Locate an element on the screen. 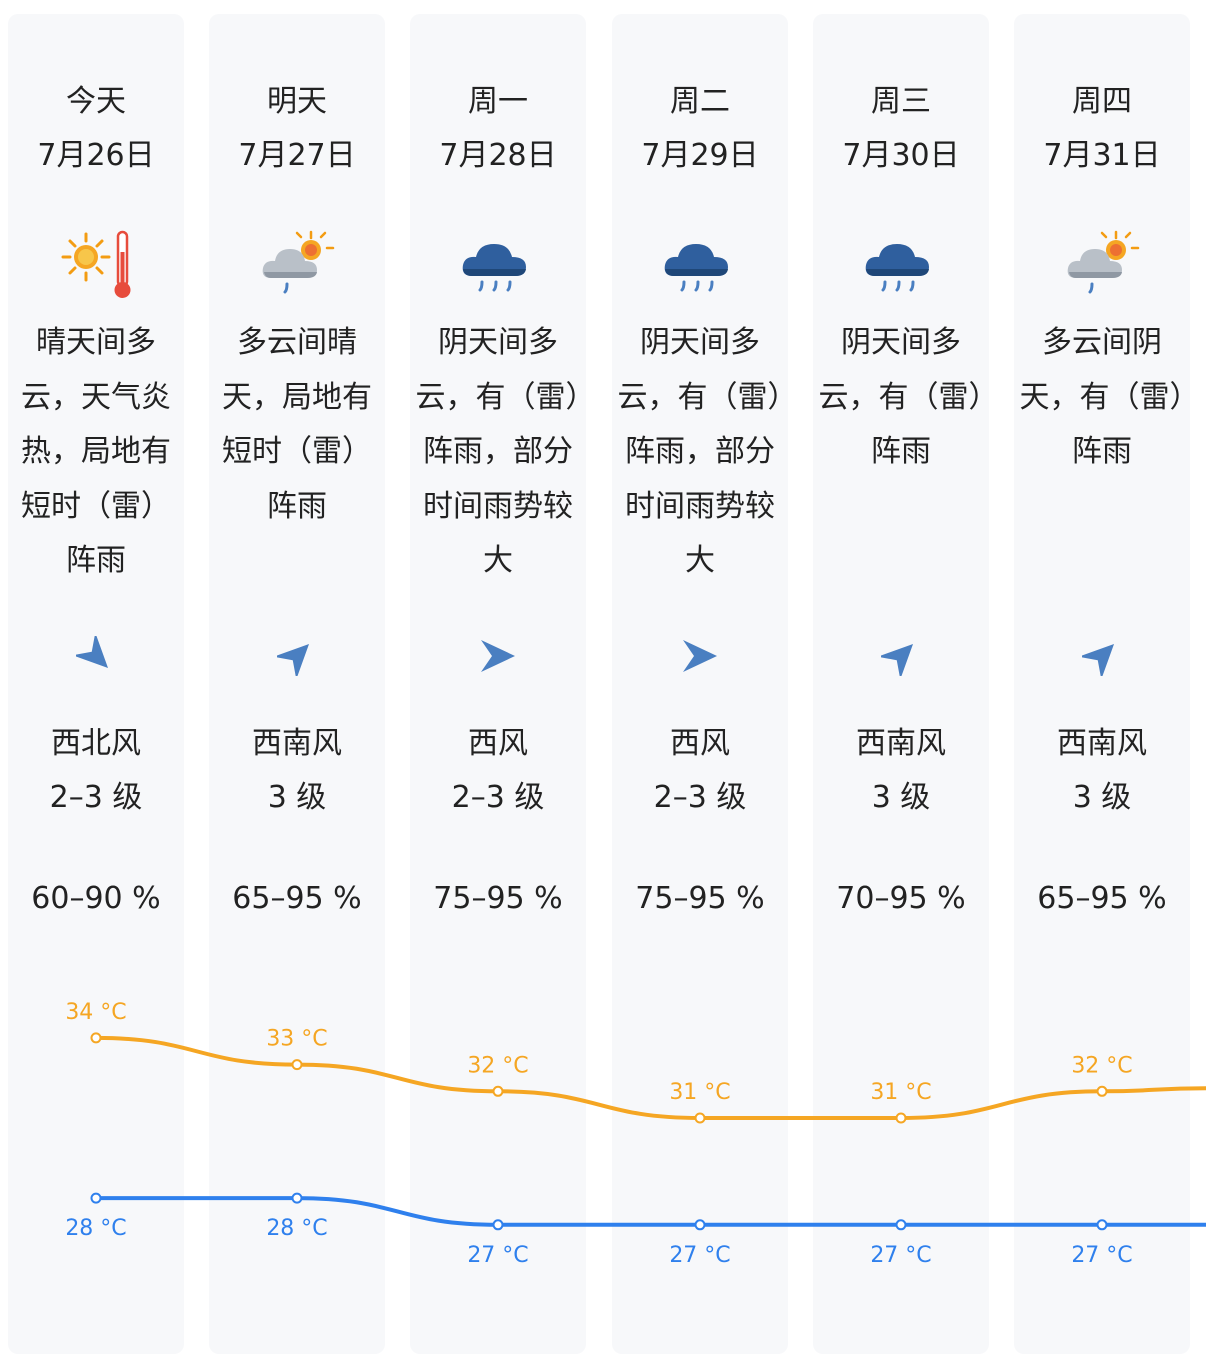  weather-description: 阴天间多云，有（雷）阵雨 is located at coordinates (901, 397).